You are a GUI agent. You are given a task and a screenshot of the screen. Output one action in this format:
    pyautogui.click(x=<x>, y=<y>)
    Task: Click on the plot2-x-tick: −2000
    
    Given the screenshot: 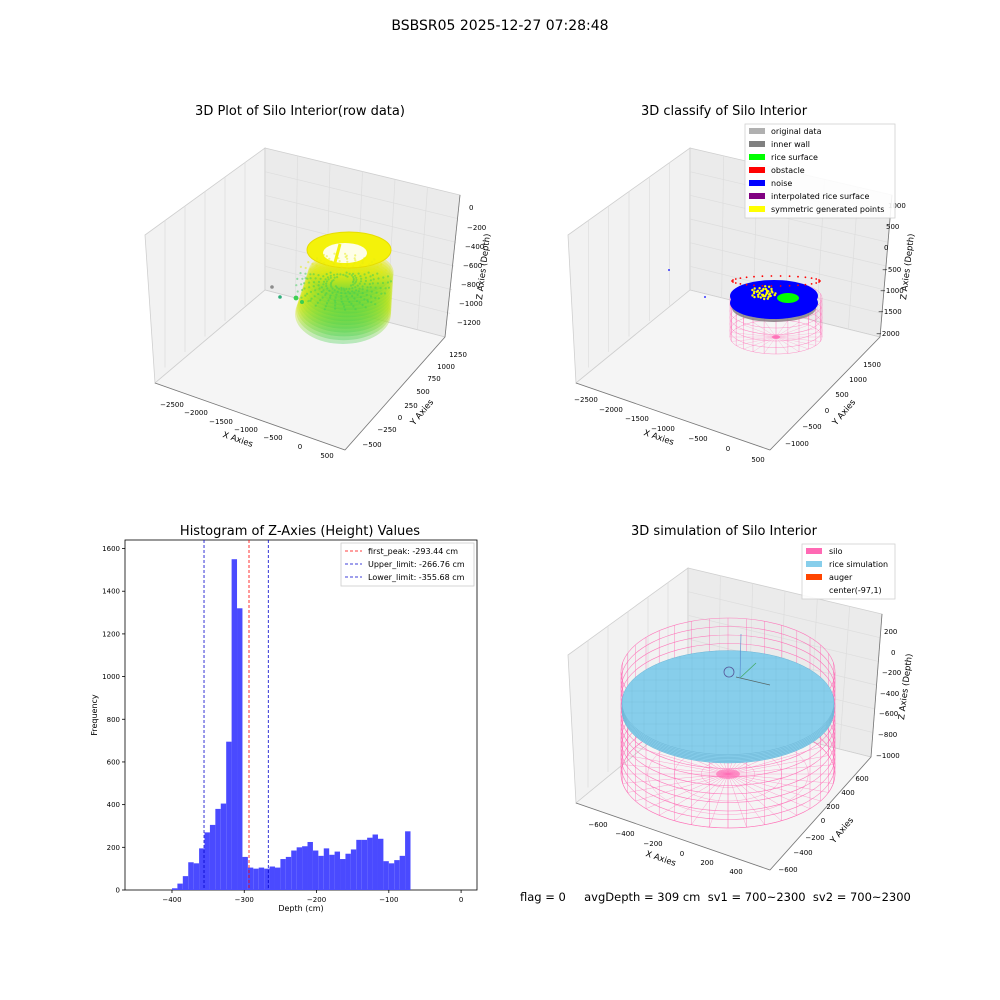 What is the action you would take?
    pyautogui.click(x=611, y=410)
    